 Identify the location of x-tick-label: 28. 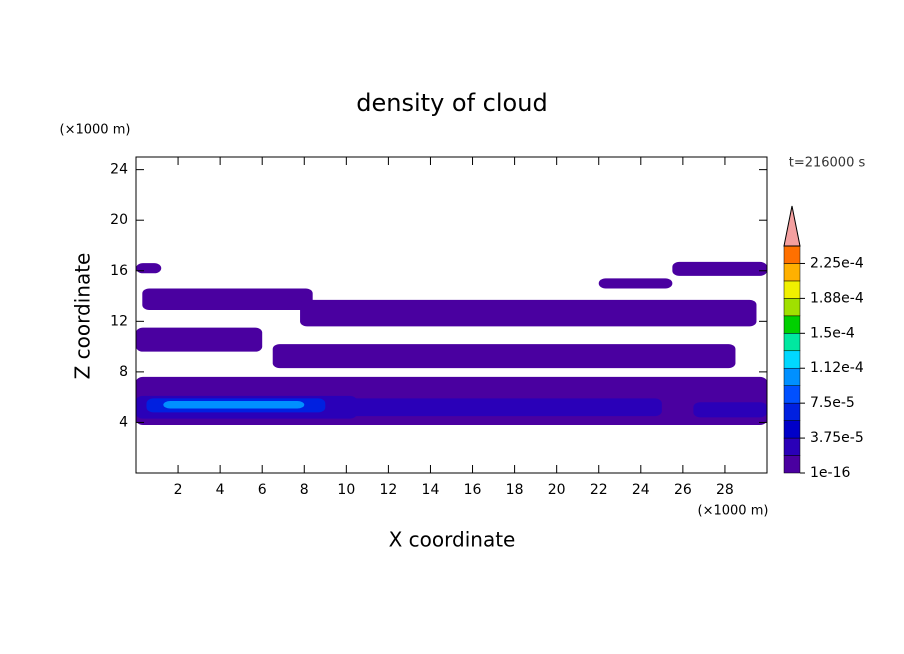
(725, 490).